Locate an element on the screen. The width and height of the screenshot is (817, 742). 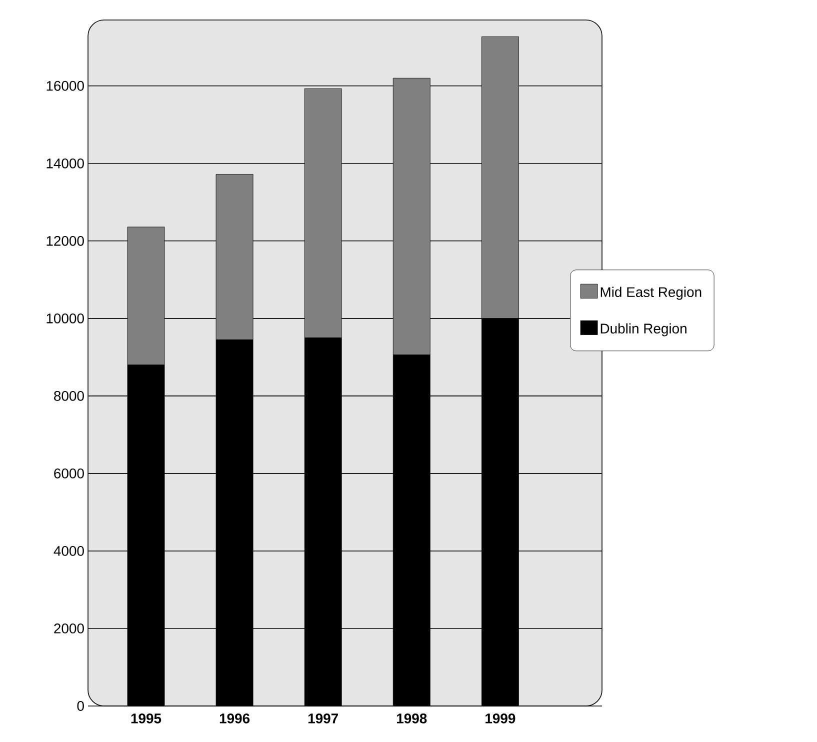
y-tick-label: 4000 is located at coordinates (69, 551).